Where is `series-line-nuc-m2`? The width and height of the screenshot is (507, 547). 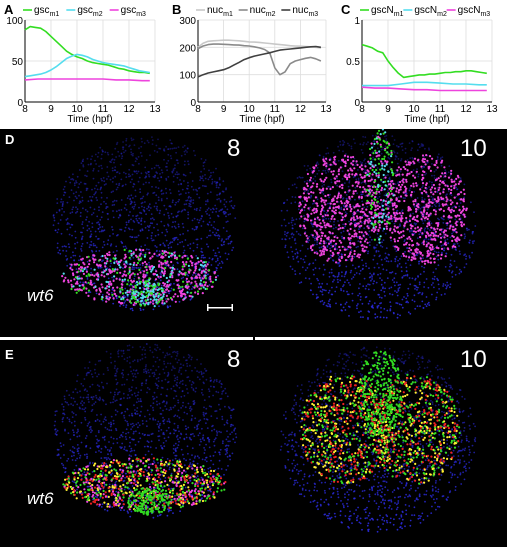 series-line-nuc-m2 is located at coordinates (259, 59).